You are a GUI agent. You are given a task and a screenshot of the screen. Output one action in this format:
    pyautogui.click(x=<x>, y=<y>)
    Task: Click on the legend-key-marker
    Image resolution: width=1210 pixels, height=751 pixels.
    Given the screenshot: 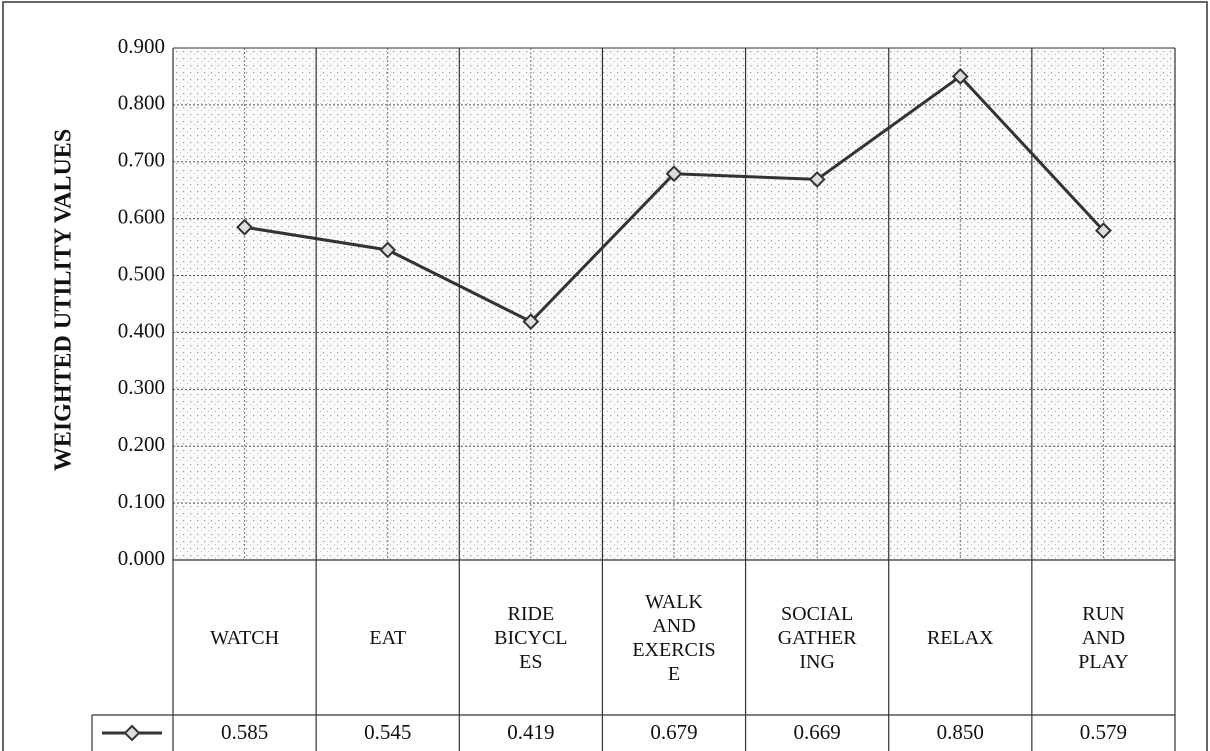 What is the action you would take?
    pyautogui.click(x=132, y=733)
    